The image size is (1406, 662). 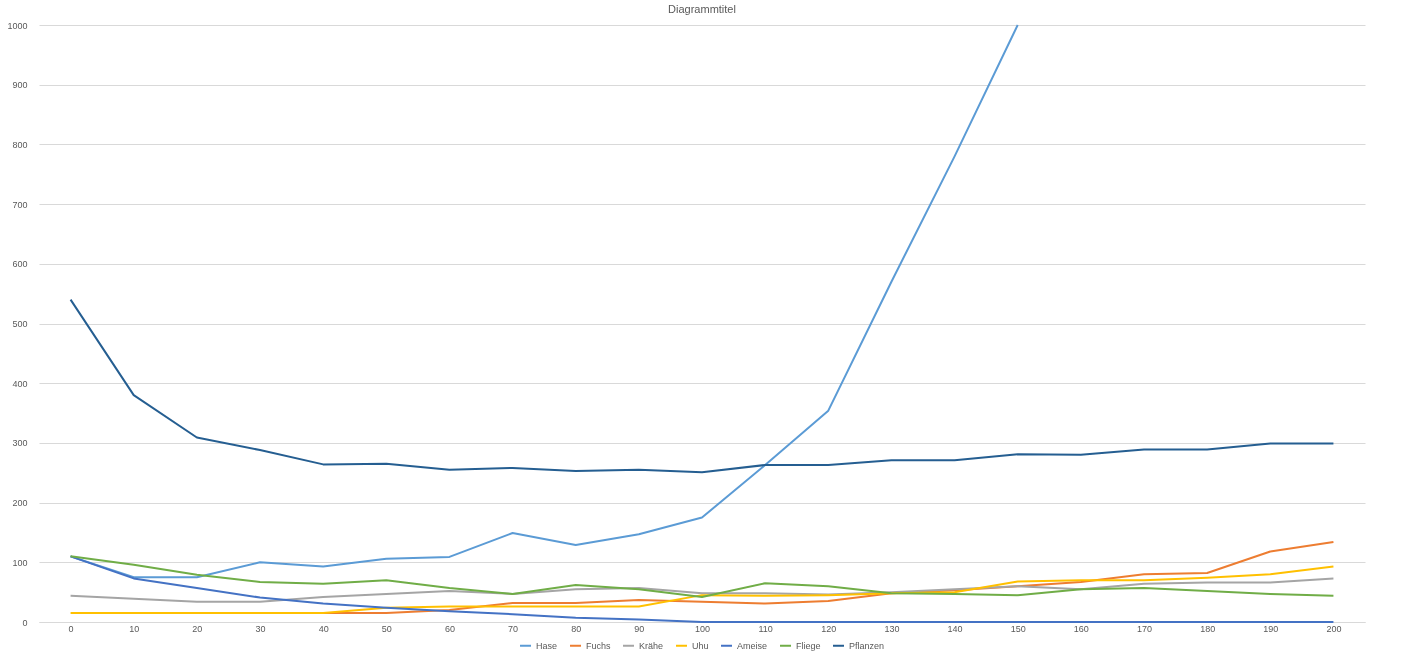 What do you see at coordinates (829, 628) in the screenshot?
I see `x-tick-label: 120` at bounding box center [829, 628].